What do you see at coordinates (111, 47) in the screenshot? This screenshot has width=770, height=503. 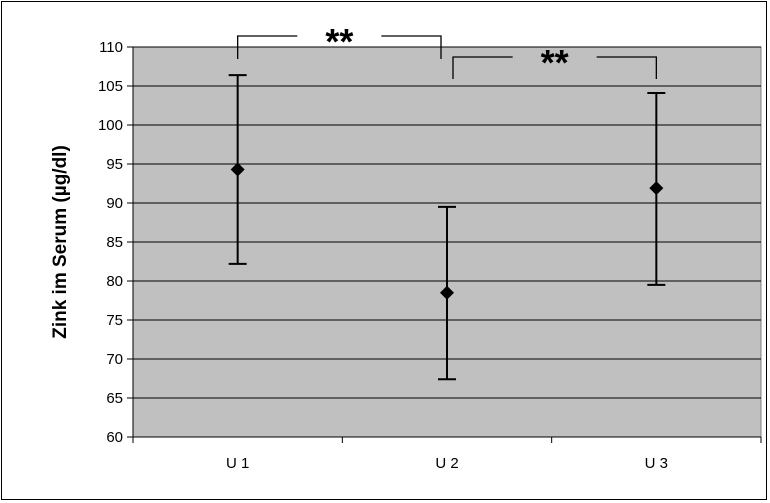 I see `y-tick-label: 110` at bounding box center [111, 47].